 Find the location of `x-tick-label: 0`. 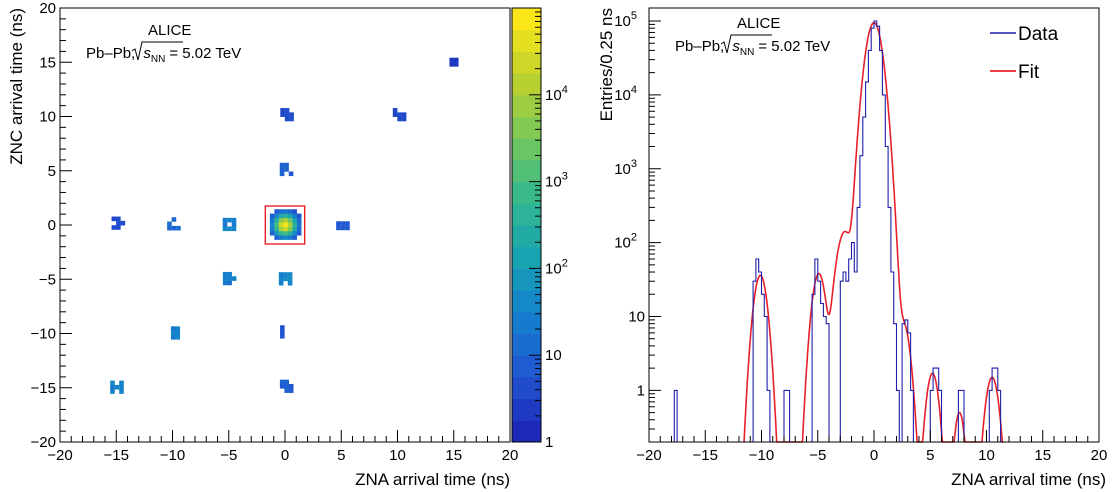

x-tick-label: 0 is located at coordinates (874, 455).